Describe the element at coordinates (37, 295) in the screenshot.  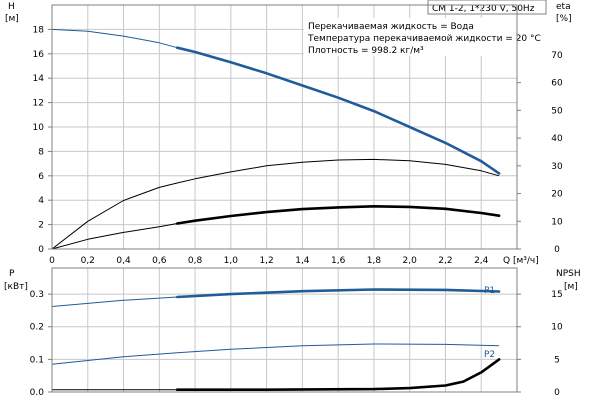
I see `lower-y-left-tick-label: 0.3` at that location.